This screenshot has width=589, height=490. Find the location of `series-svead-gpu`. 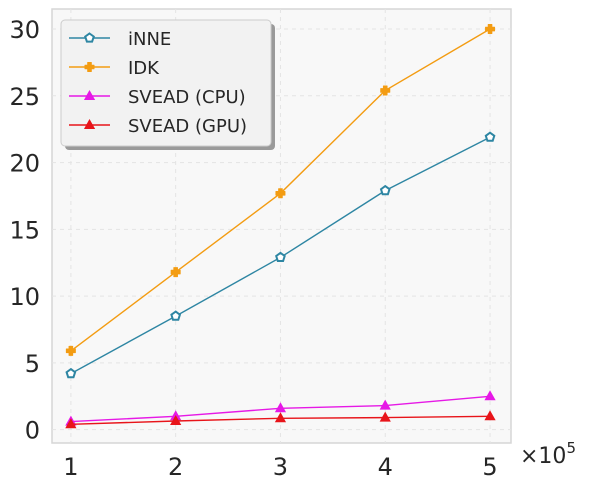

series-svead-gpu is located at coordinates (280, 419).